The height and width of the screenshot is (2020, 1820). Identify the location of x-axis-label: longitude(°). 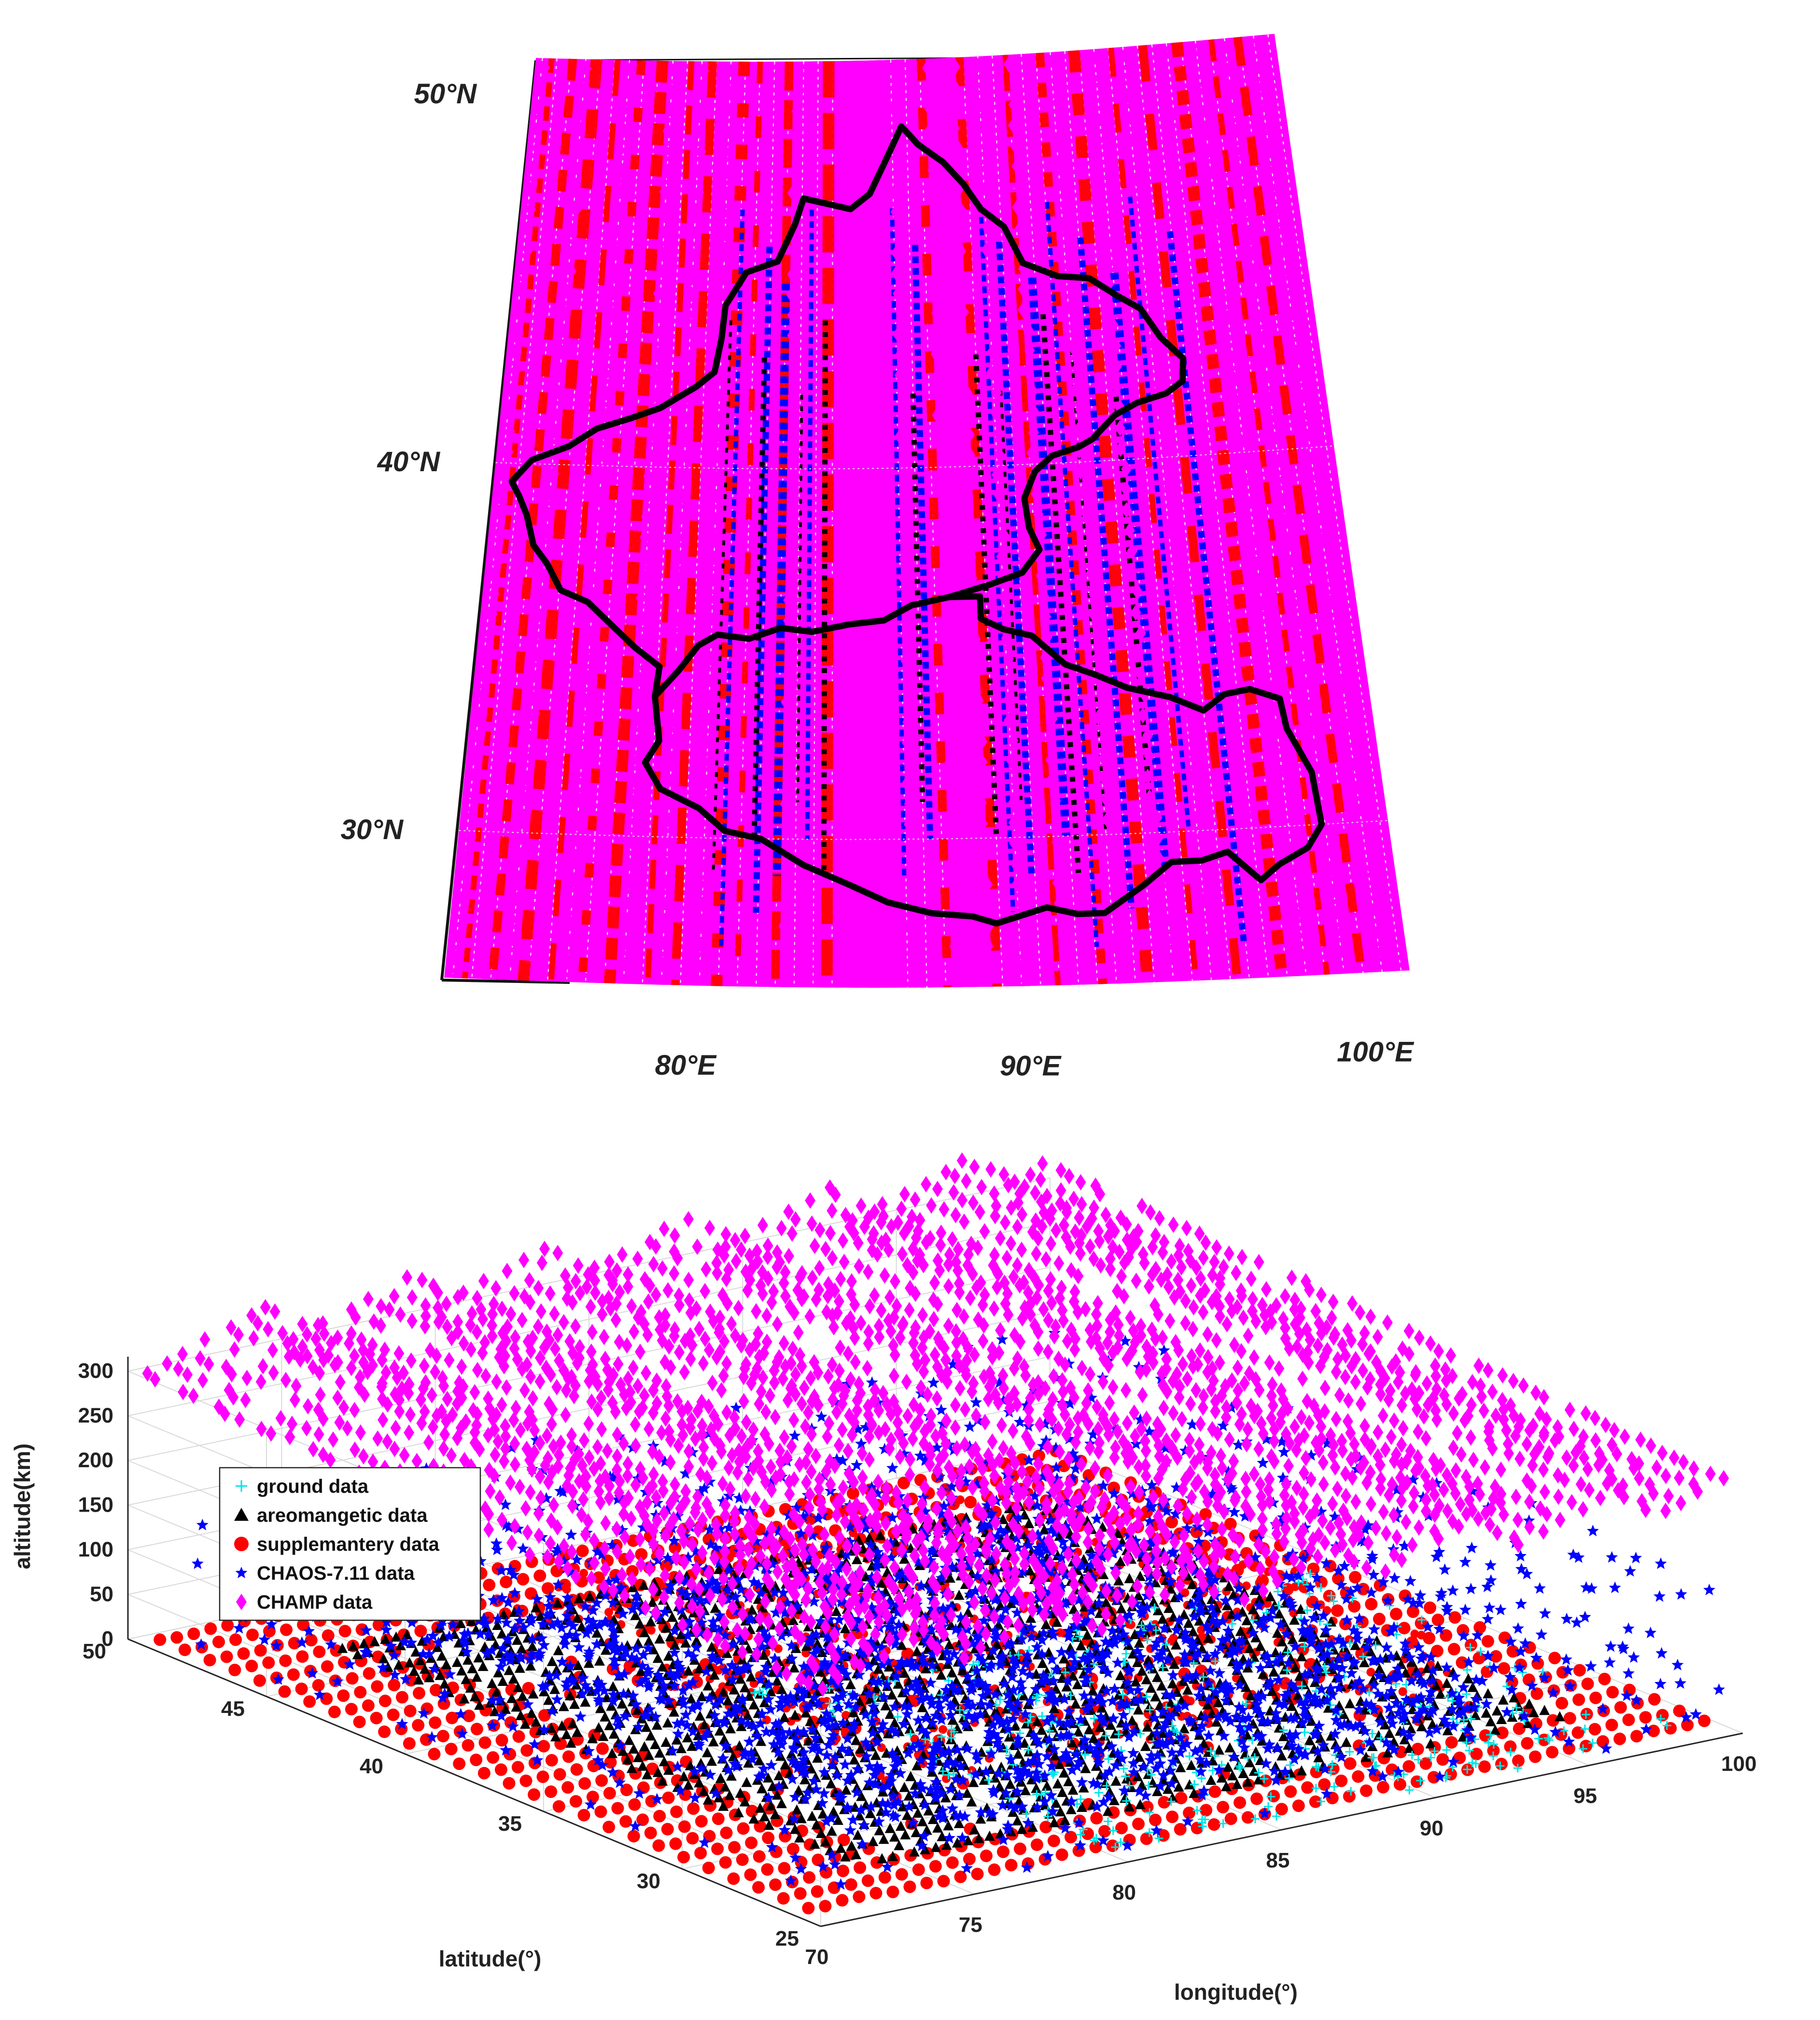
(1236, 1992).